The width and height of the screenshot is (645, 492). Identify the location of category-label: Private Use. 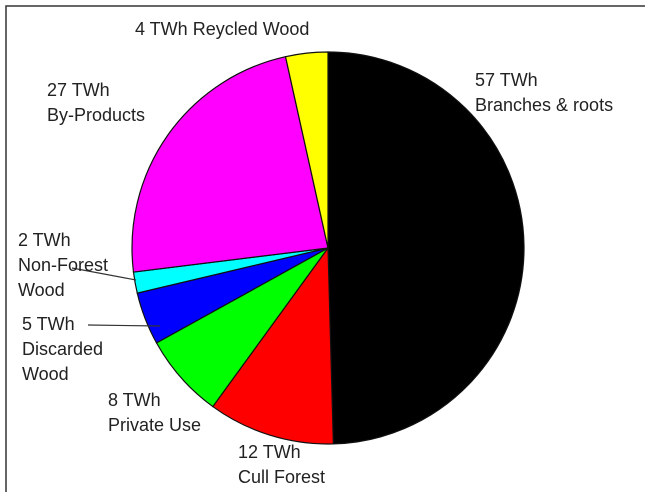
(155, 425).